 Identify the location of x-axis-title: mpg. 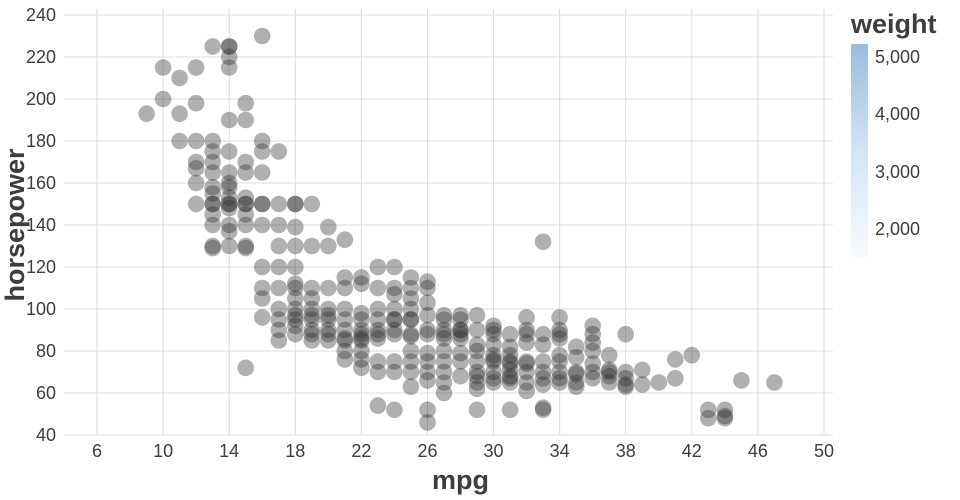
(460, 480).